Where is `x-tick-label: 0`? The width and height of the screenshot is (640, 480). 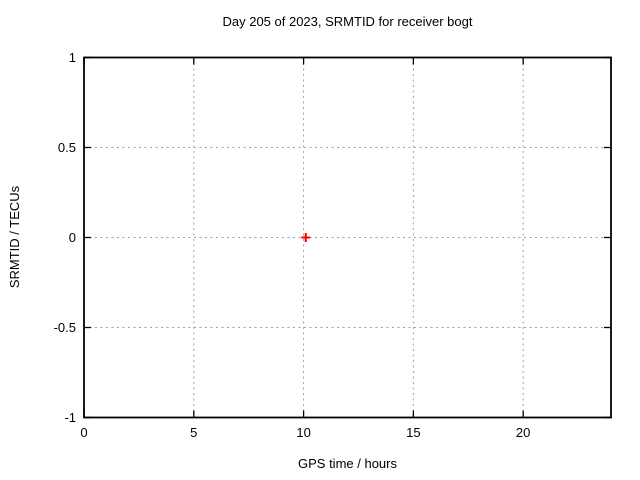
x-tick-label: 0 is located at coordinates (84, 432).